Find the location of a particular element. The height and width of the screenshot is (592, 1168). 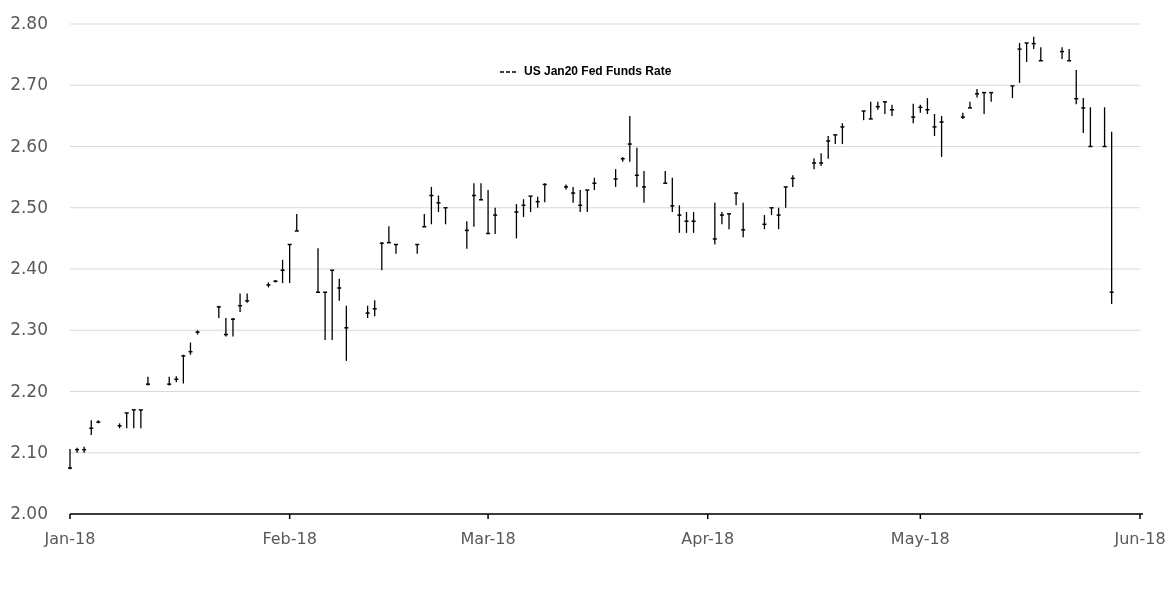

y-tick-label: 2.30 is located at coordinates (29, 329).